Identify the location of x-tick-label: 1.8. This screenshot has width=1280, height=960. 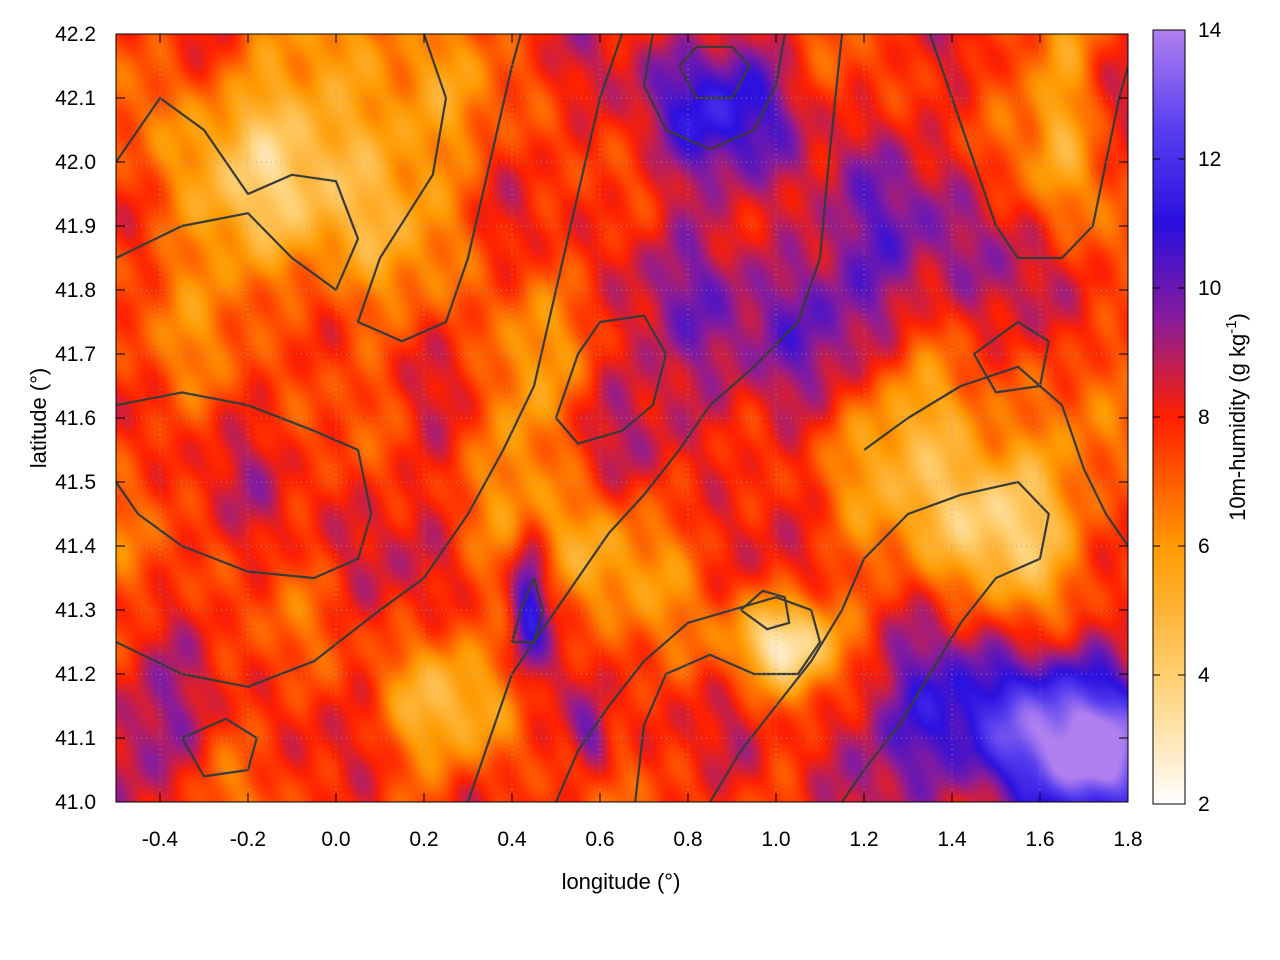
(1127, 839).